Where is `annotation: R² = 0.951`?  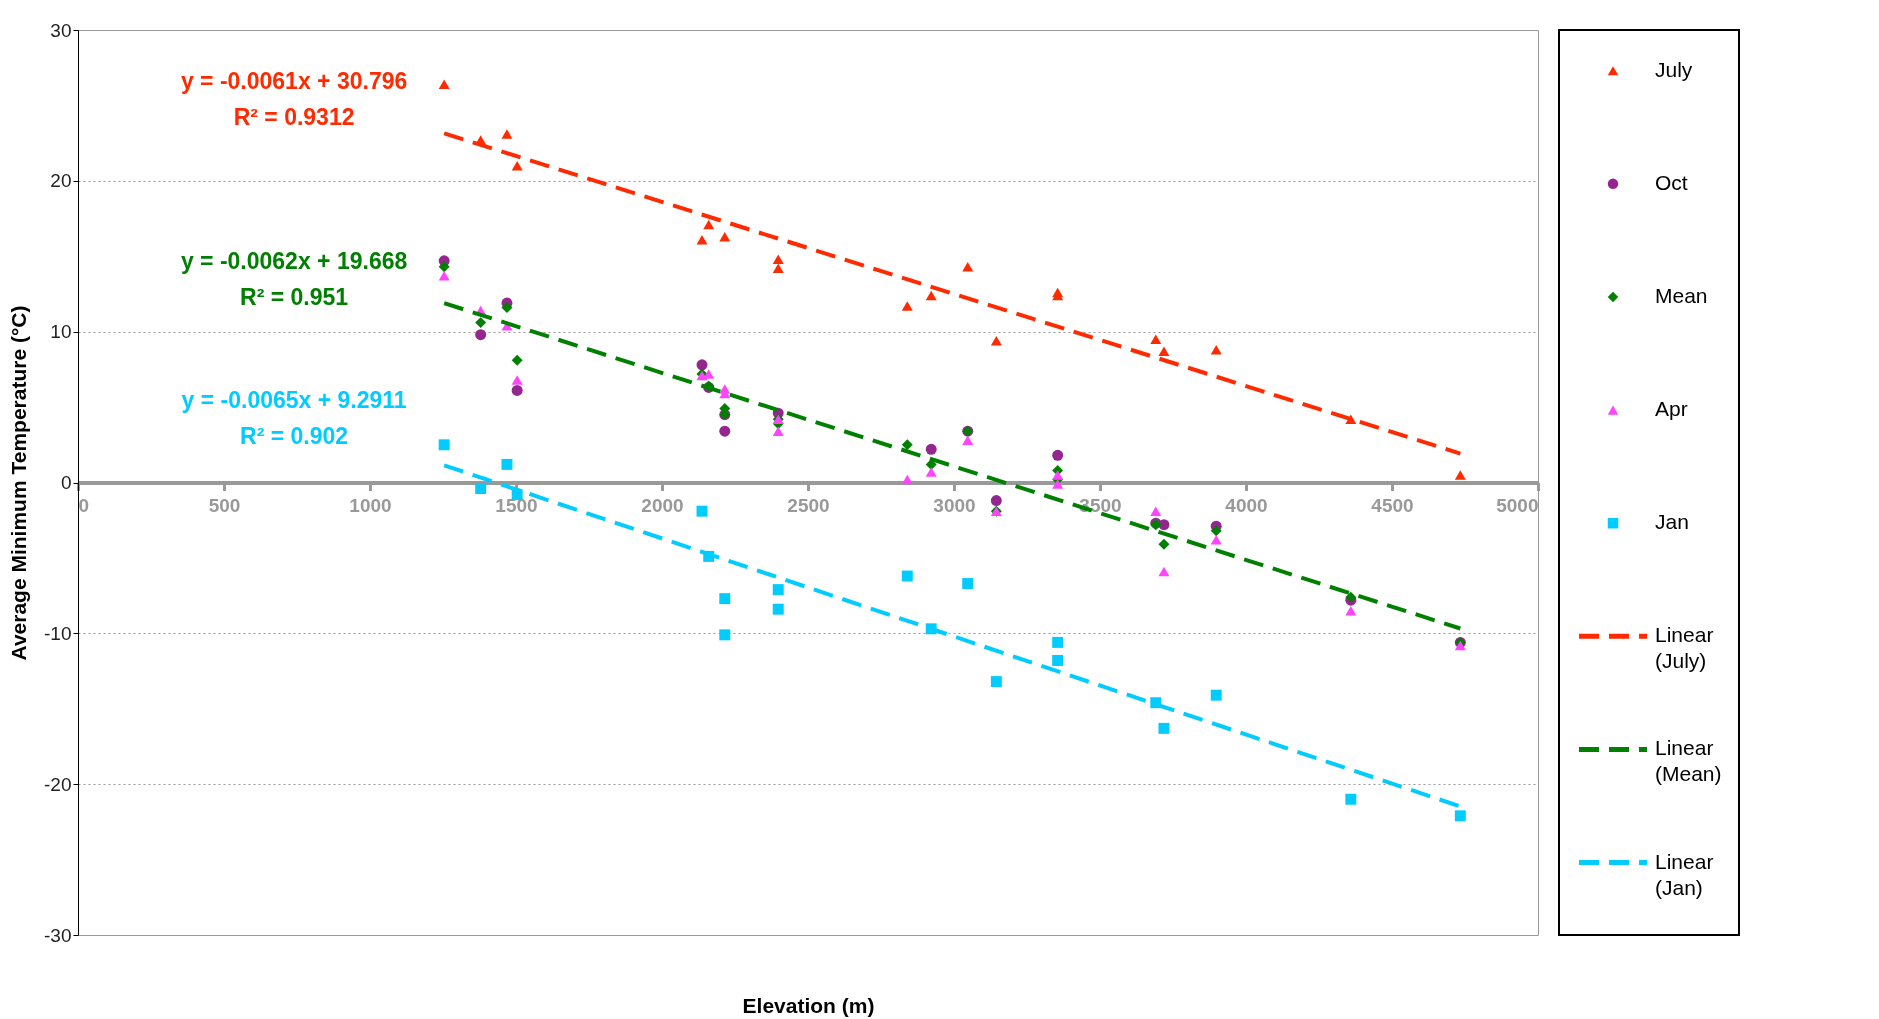 annotation: R² = 0.951 is located at coordinates (294, 296).